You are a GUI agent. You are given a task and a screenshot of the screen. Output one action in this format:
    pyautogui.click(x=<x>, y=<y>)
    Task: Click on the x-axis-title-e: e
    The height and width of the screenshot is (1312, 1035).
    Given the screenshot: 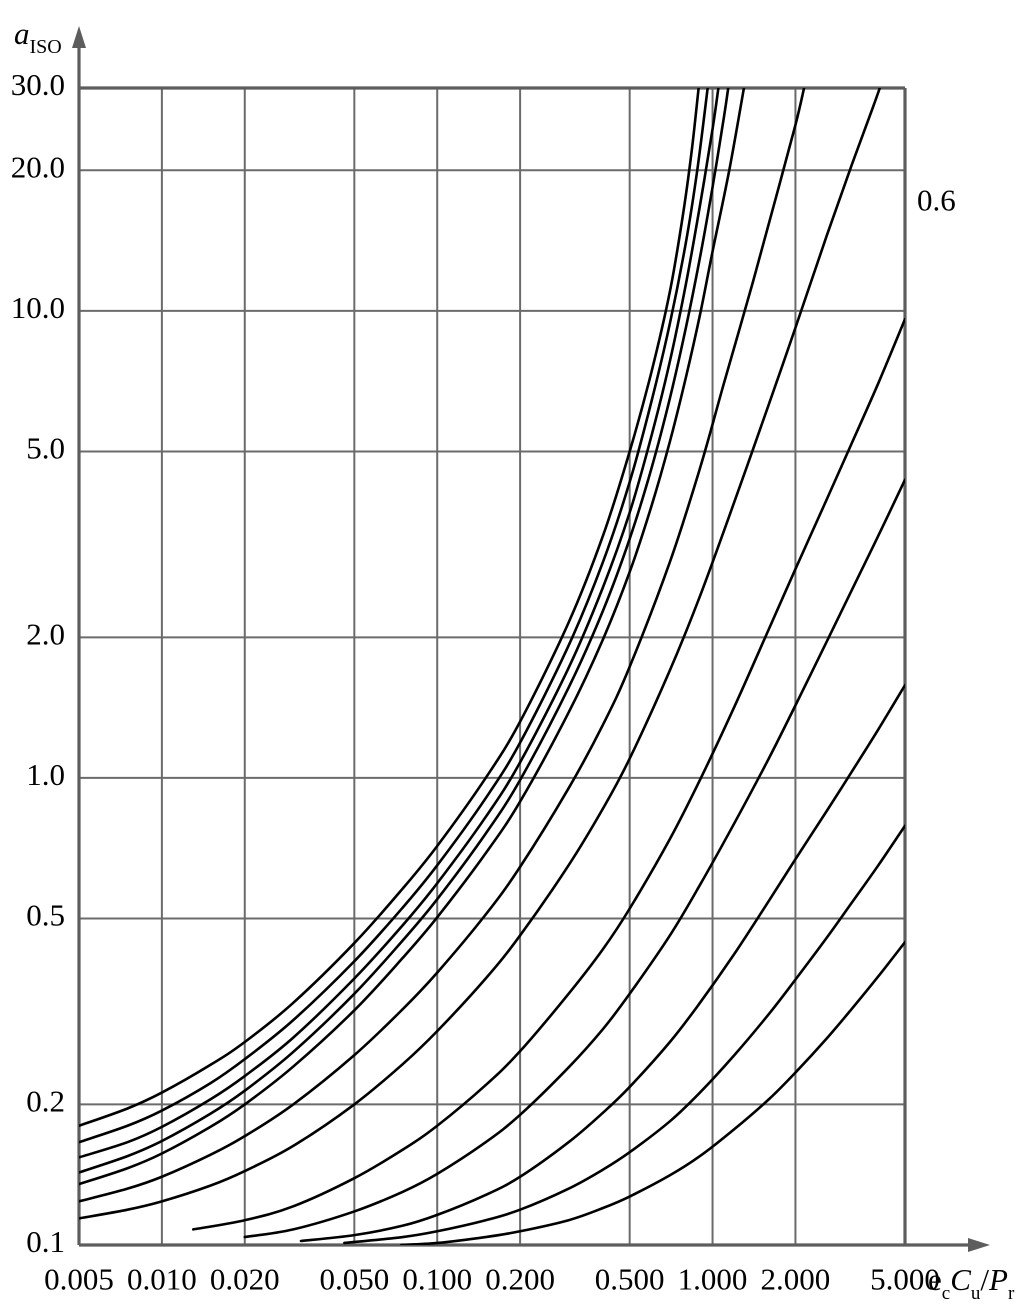 What is the action you would take?
    pyautogui.click(x=935, y=1279)
    